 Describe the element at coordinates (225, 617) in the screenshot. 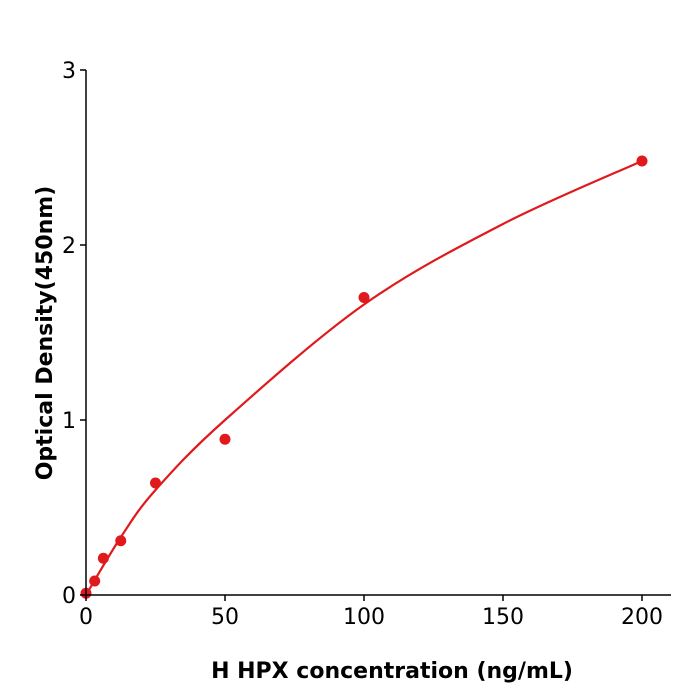

I see `x-tick-label: 50` at that location.